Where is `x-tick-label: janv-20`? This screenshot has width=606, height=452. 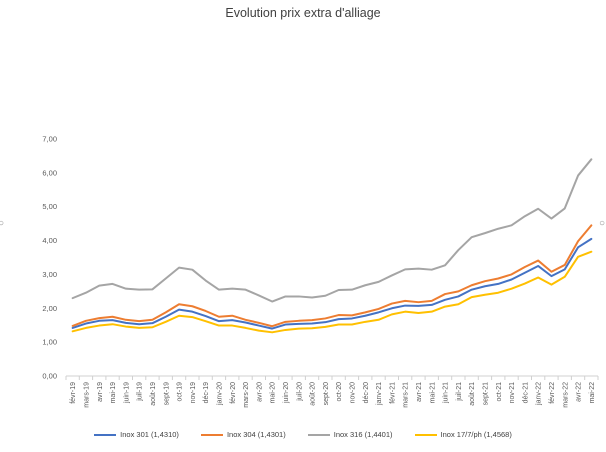 x-tick-label: janv-20 is located at coordinates (219, 394).